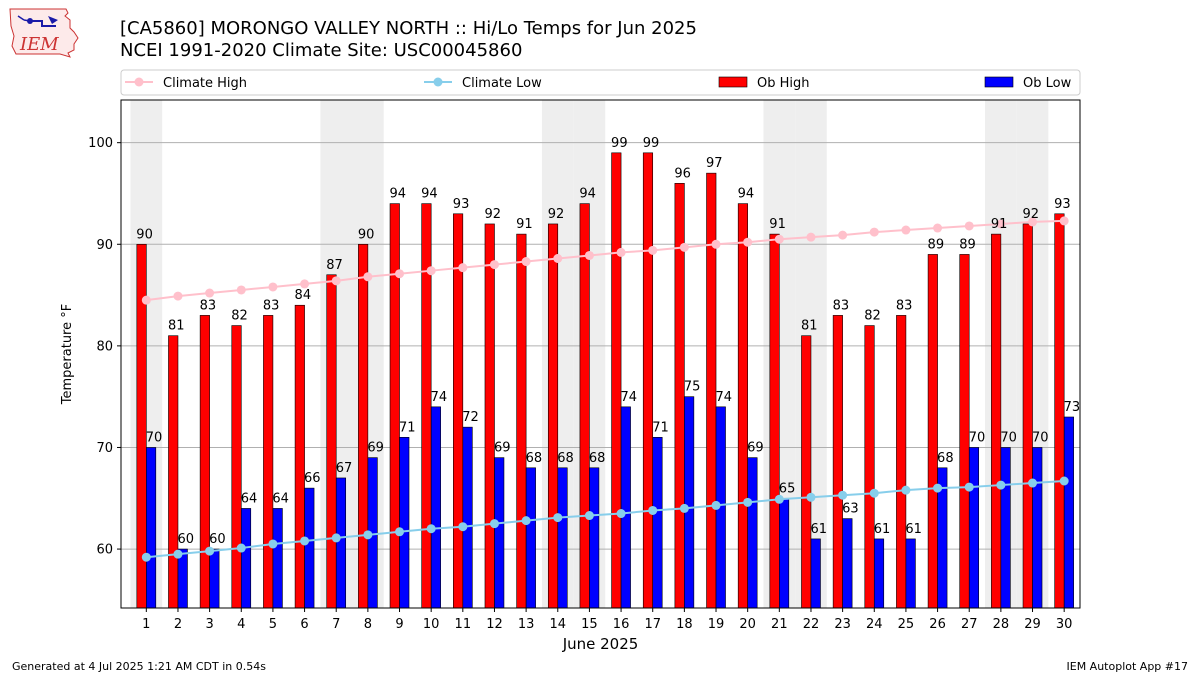 The height and width of the screenshot is (675, 1200). Describe the element at coordinates (684, 624) in the screenshot. I see `x-tick-label: 18` at that location.